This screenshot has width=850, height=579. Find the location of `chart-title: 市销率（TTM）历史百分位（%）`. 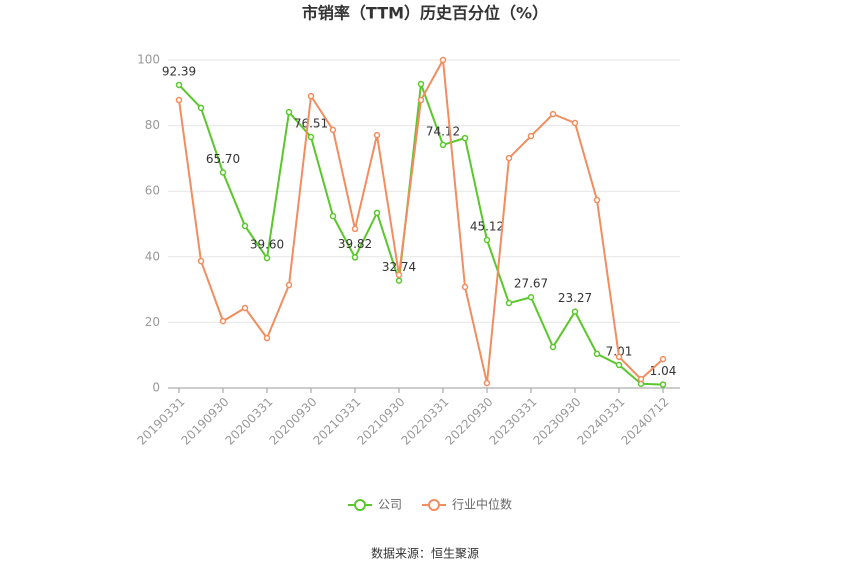

chart-title: 市销率（TTM）历史百分位（%） is located at coordinates (425, 13).